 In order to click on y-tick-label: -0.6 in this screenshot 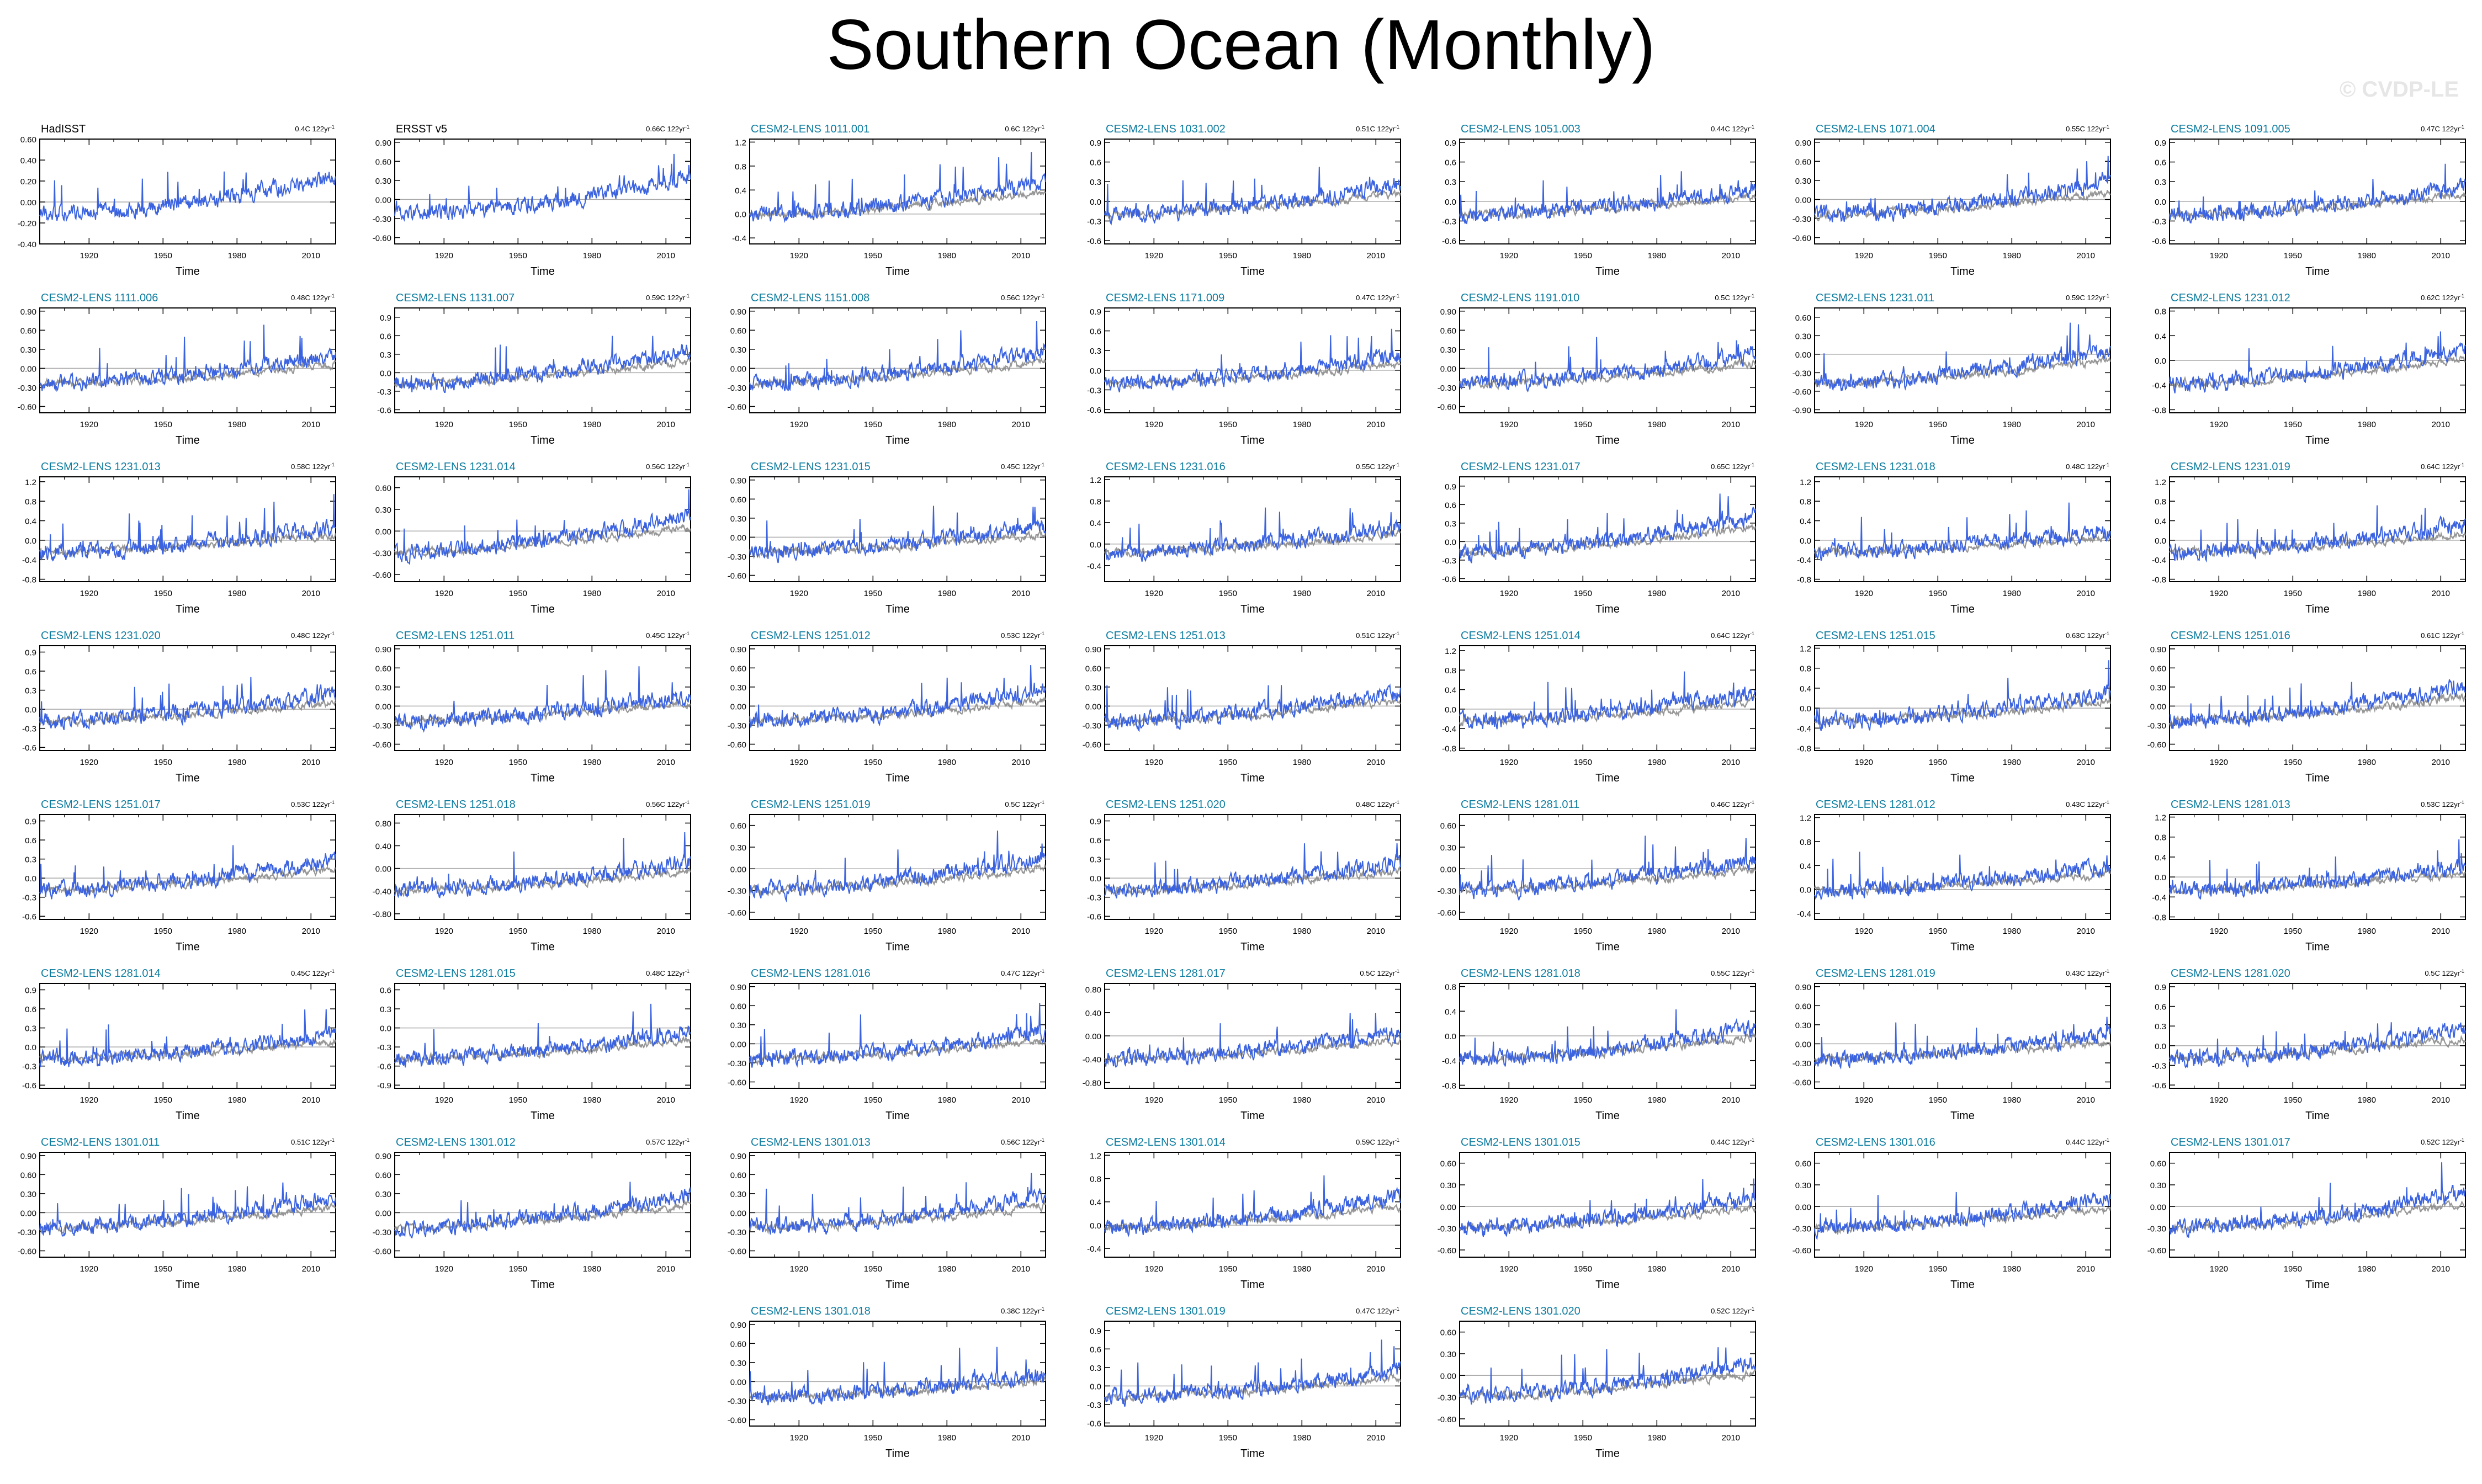, I will do `click(29, 748)`.